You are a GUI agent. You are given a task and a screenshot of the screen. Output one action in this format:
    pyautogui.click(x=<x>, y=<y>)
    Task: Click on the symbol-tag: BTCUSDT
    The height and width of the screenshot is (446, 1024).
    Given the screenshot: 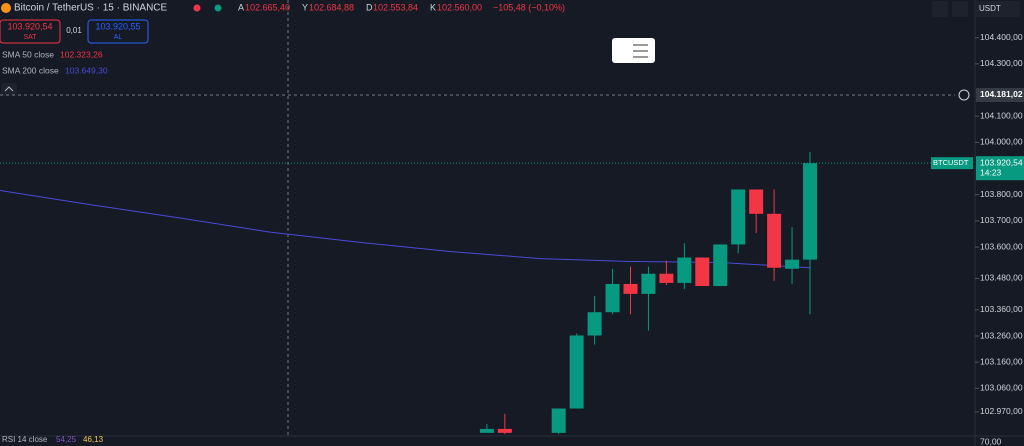 What is the action you would take?
    pyautogui.click(x=951, y=162)
    